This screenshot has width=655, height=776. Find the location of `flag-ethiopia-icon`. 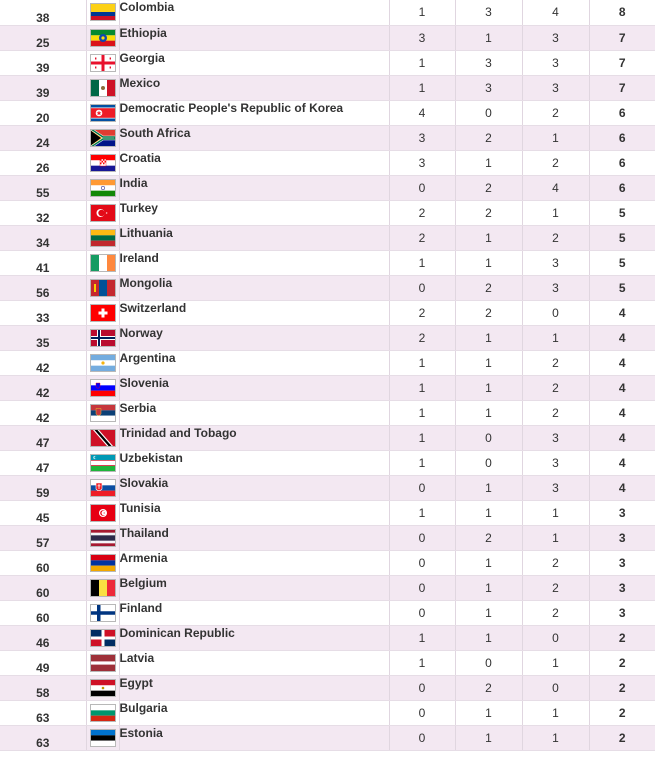

flag-ethiopia-icon is located at coordinates (102, 37).